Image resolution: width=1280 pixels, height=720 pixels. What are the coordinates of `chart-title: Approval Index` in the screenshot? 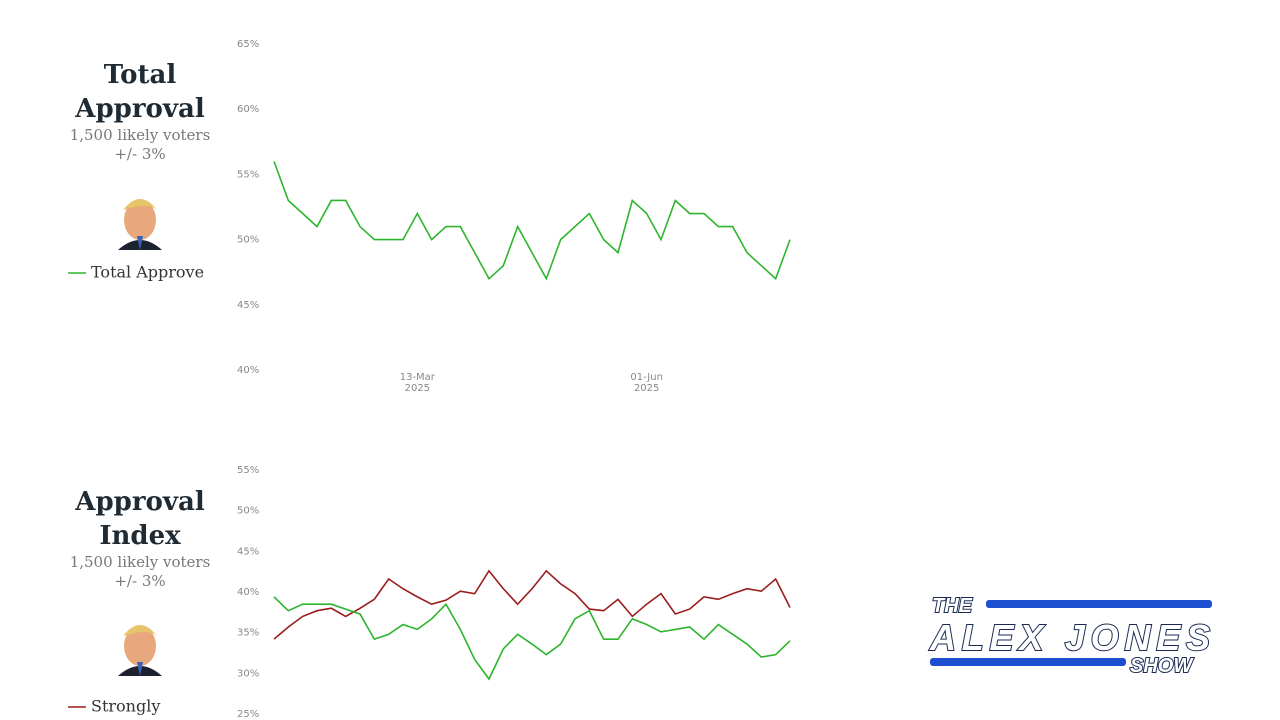 It's located at (140, 519).